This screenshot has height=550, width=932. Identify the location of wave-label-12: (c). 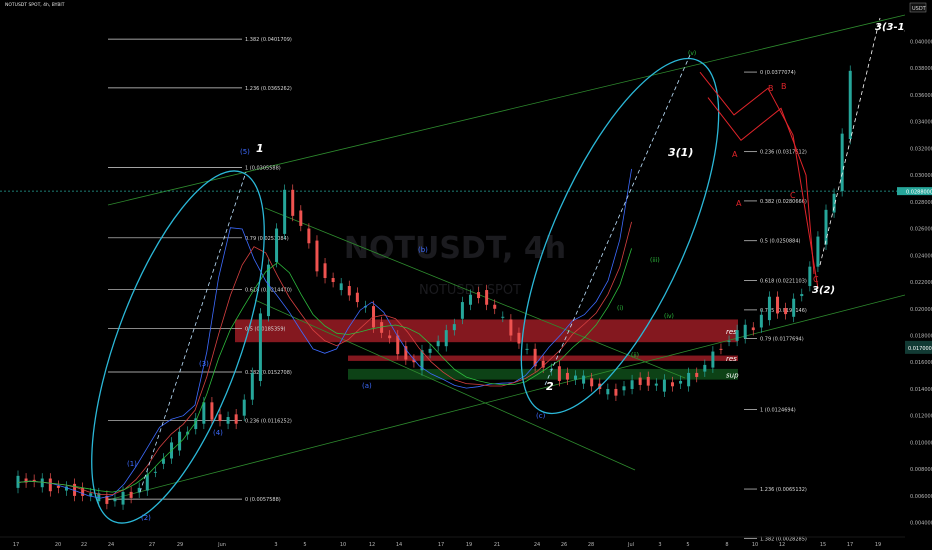
(541, 416).